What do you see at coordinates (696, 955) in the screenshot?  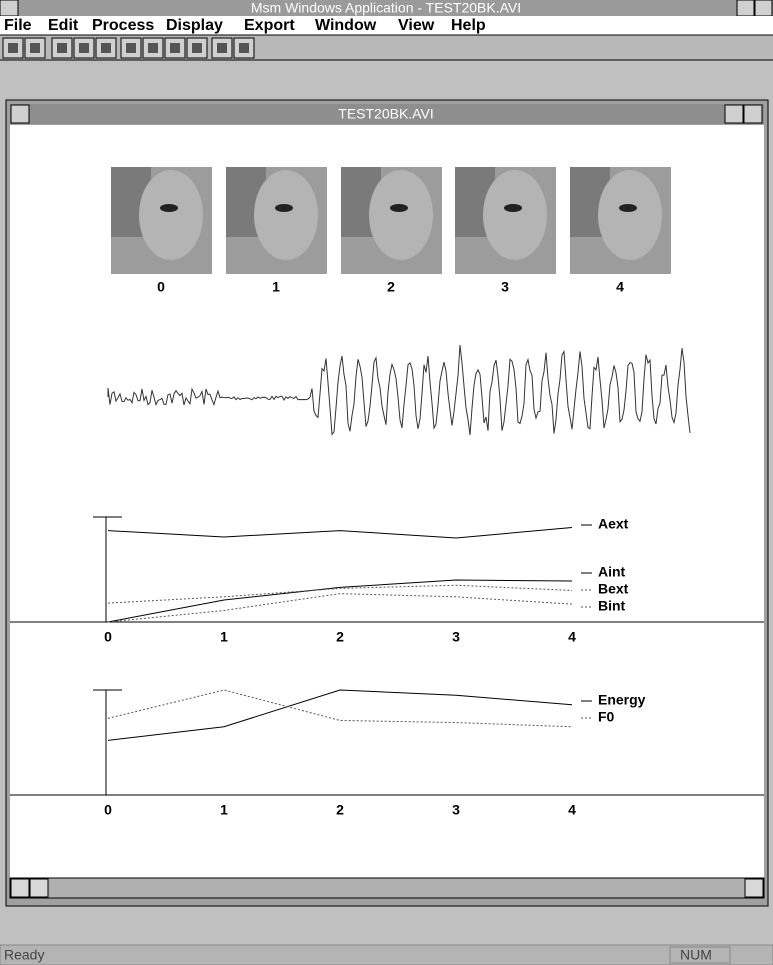 I see `status-num: NUM` at bounding box center [696, 955].